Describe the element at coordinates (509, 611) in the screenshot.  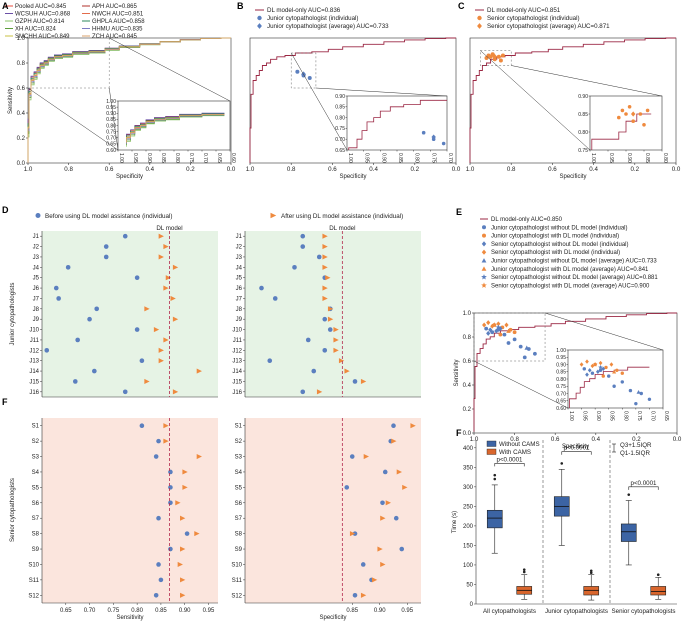
I see `group-label: All cytopathologists` at that location.